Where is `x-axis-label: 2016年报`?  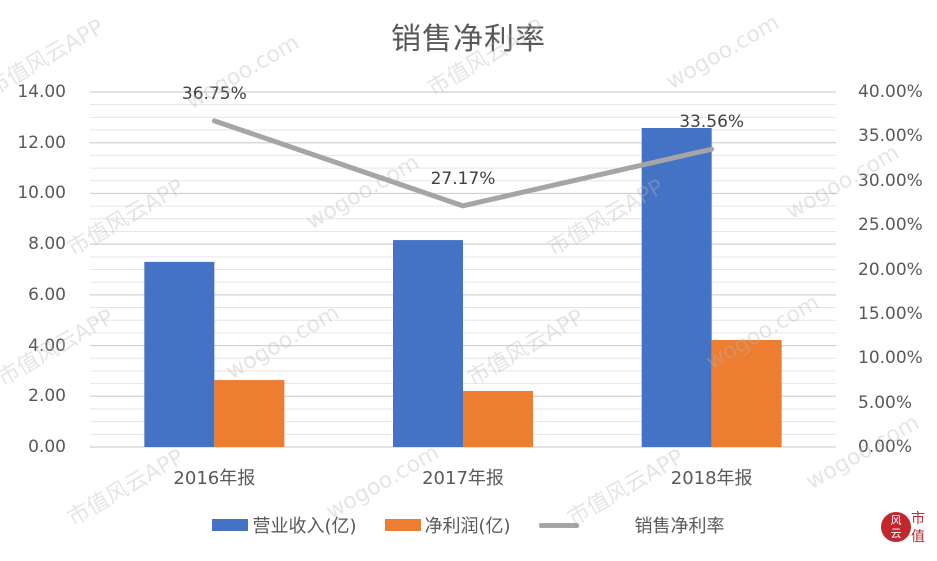
x-axis-label: 2016年报 is located at coordinates (214, 478).